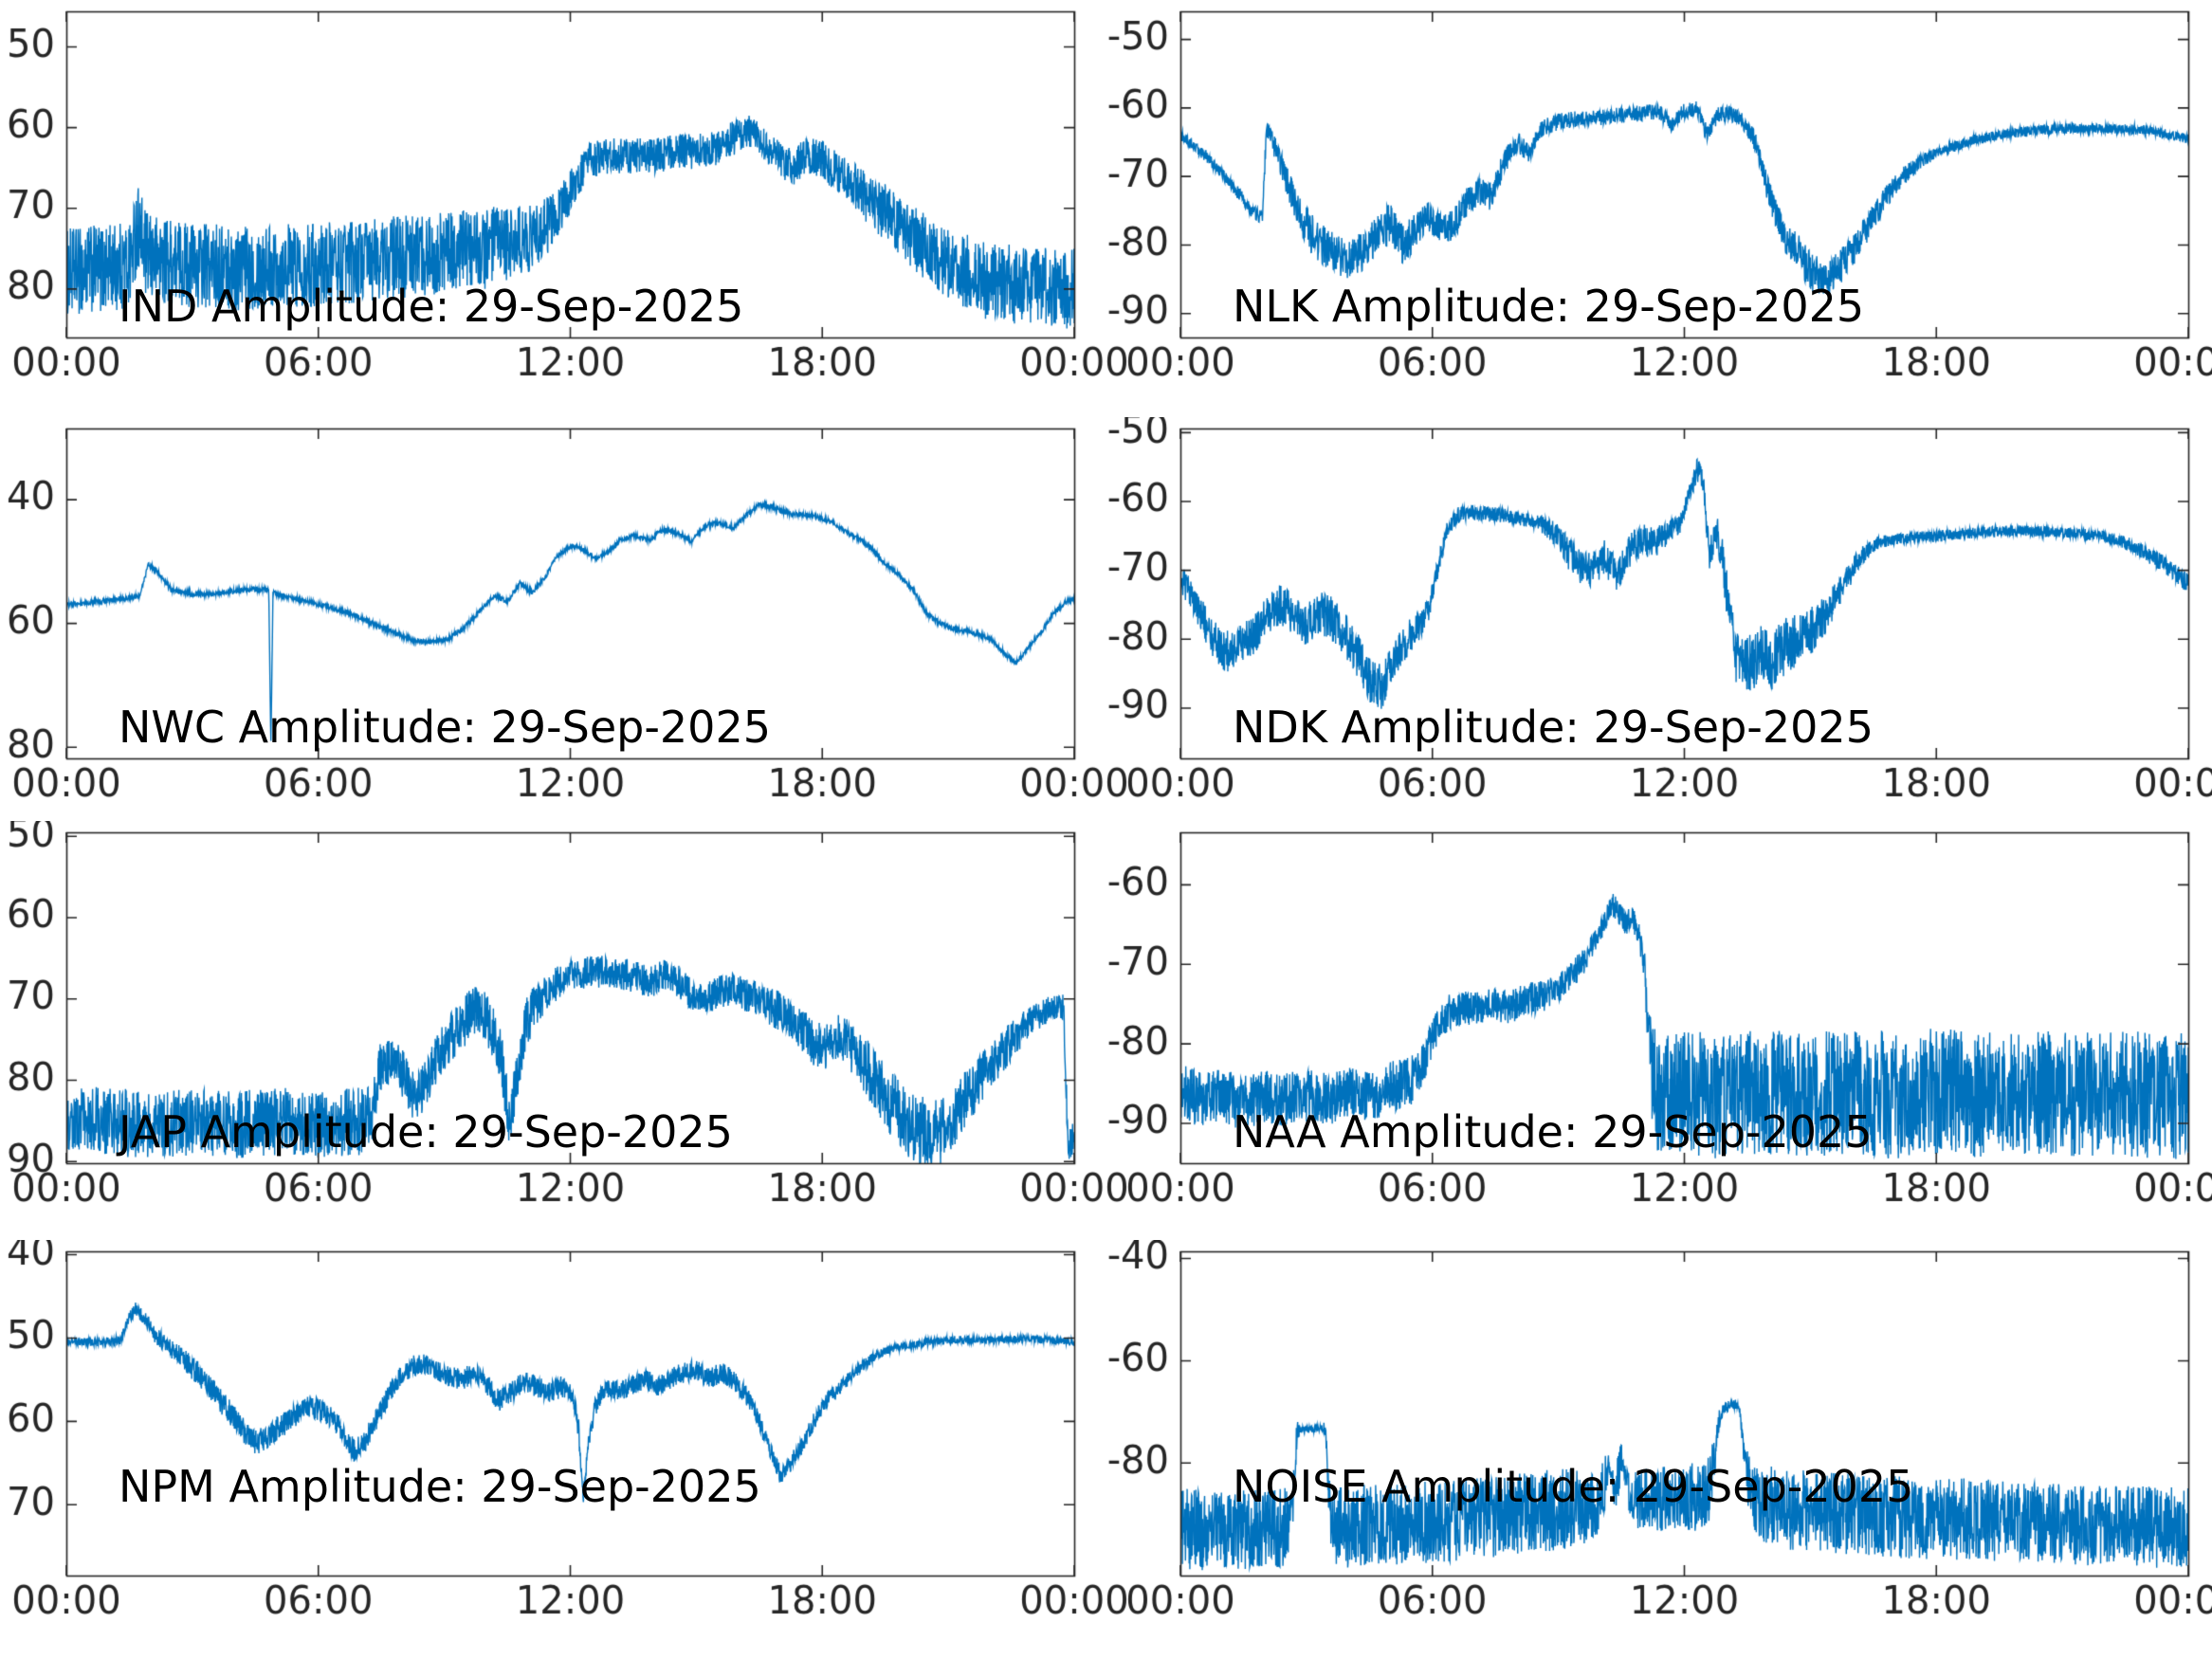 This screenshot has width=2212, height=1659. I want to click on chart-jap-panel: JAP Amplitude: 29-Sep-2025, so click(573, 1022).